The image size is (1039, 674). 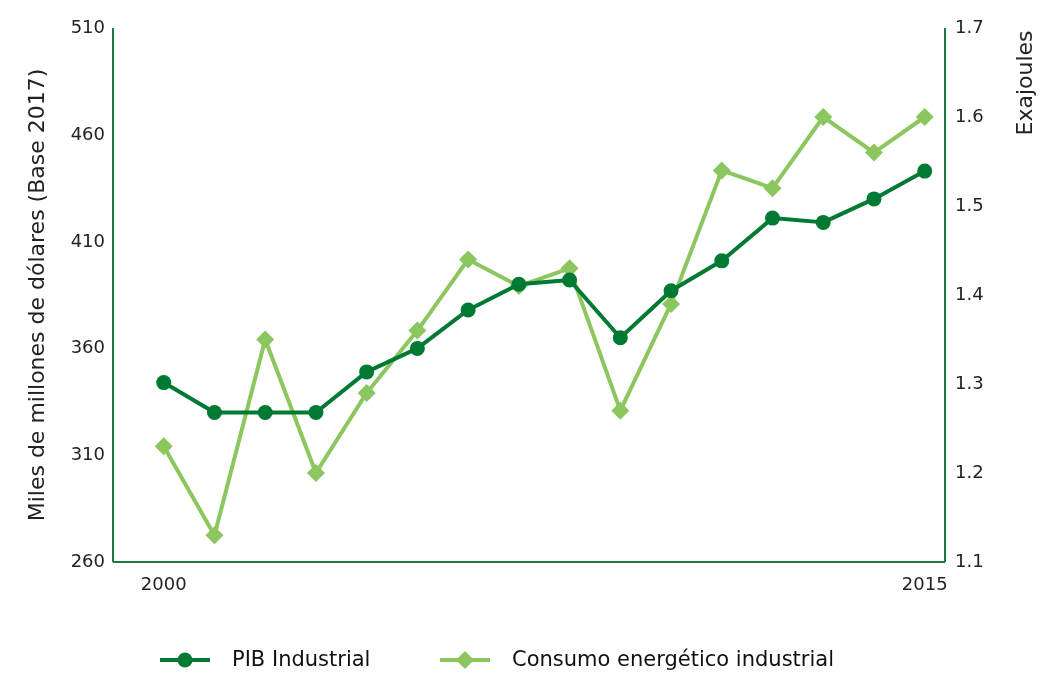 What do you see at coordinates (673, 659) in the screenshot?
I see `legend-label: Consumo energético industrial` at bounding box center [673, 659].